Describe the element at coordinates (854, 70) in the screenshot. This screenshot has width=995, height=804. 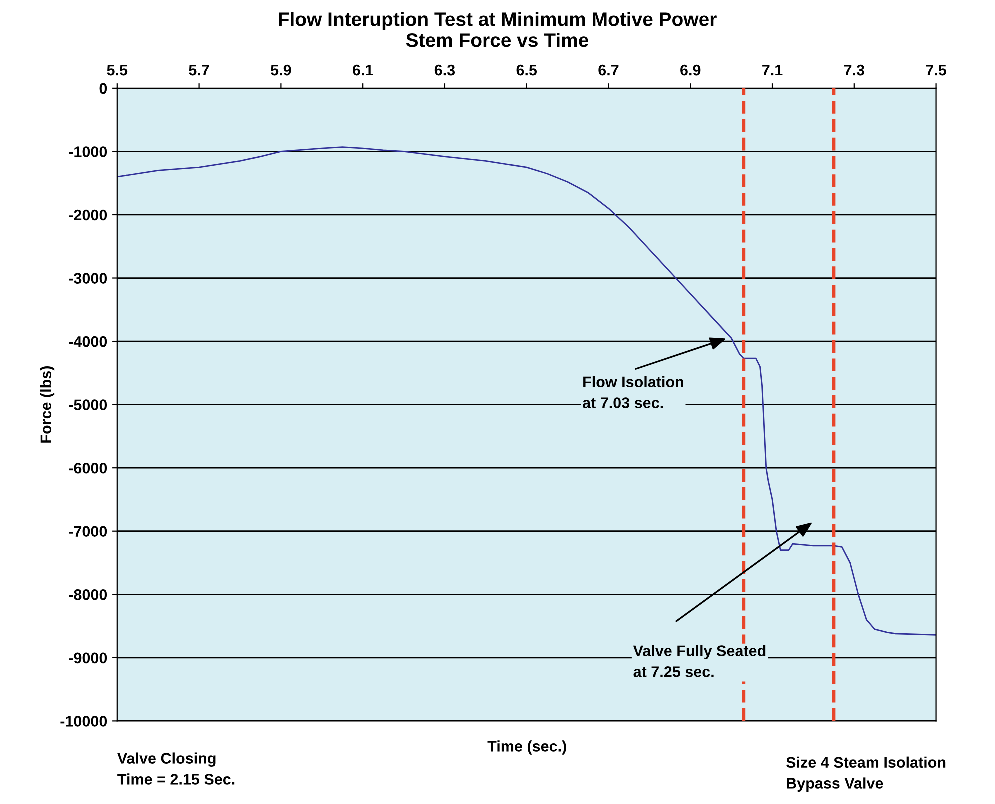
I see `x-tick-label: 7.3` at that location.